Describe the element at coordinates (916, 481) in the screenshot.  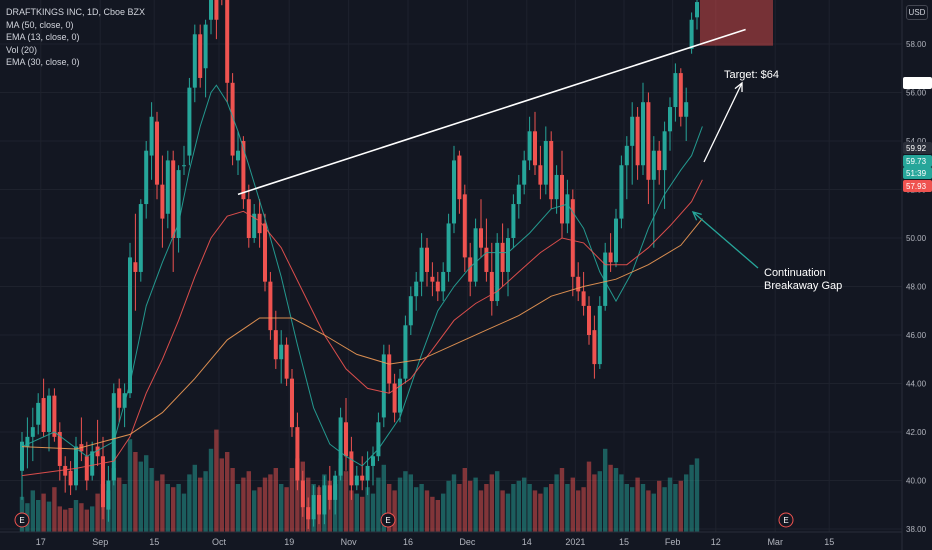
I see `y-tick-label: 40.00` at that location.